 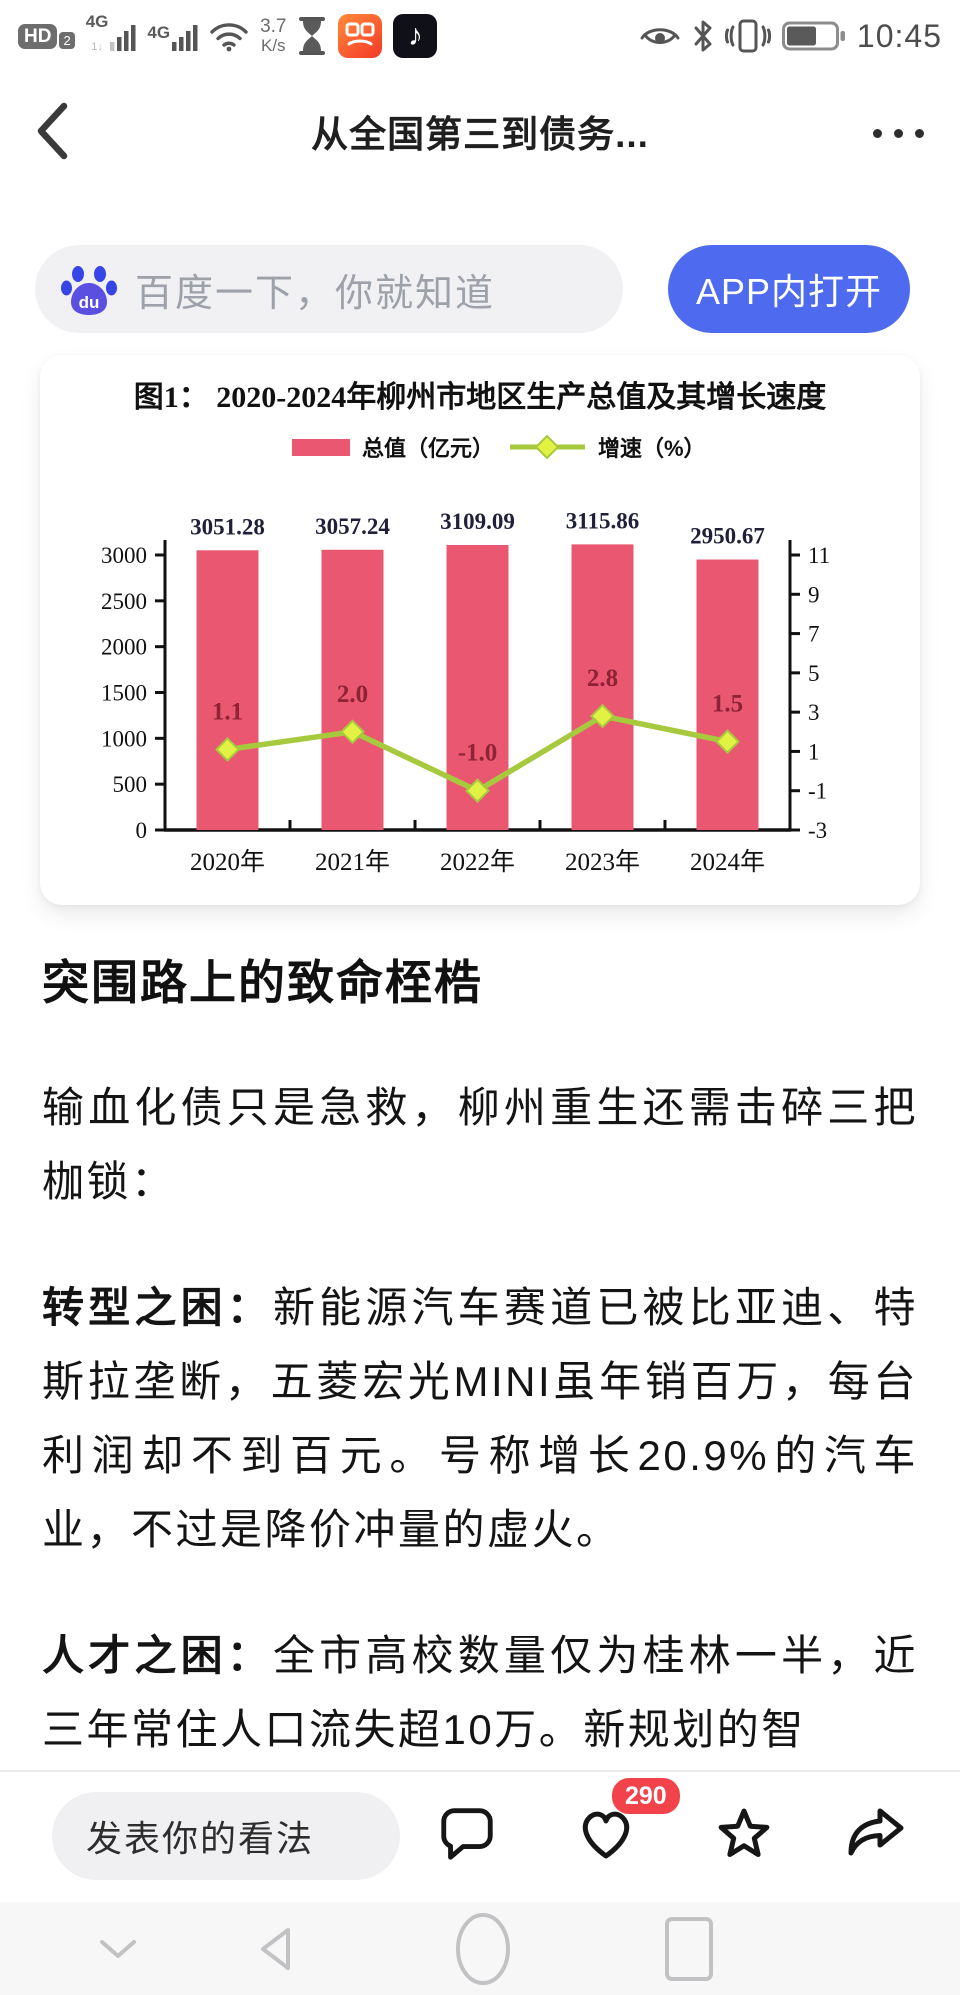 I want to click on chevron-down-icon, so click(x=118, y=1948).